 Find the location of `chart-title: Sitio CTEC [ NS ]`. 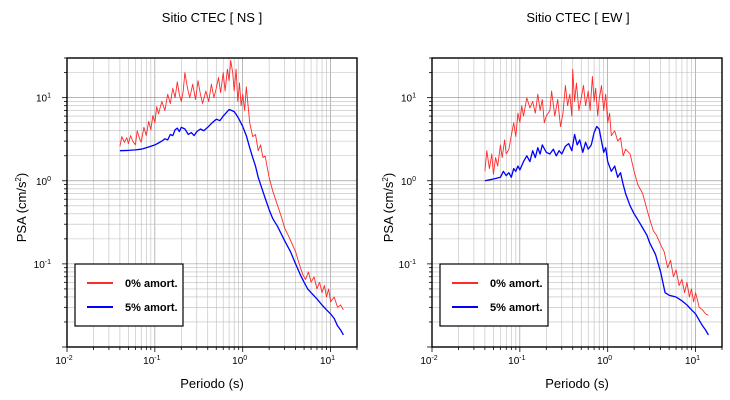

chart-title: Sitio CTEC [ NS ] is located at coordinates (212, 17).